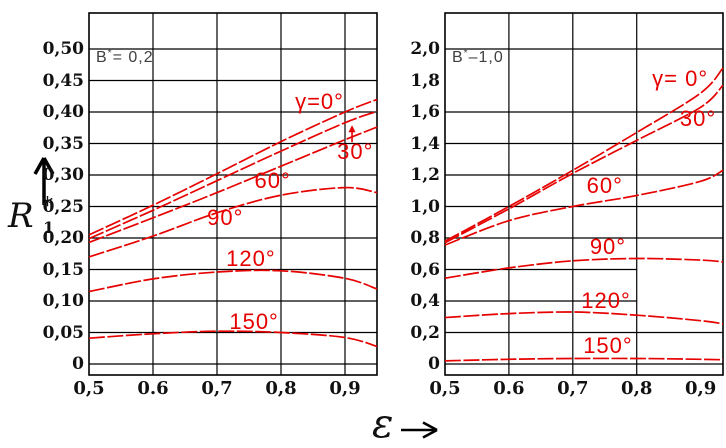 The width and height of the screenshot is (726, 448). I want to click on y-tick-label: 0,30, so click(63, 175).